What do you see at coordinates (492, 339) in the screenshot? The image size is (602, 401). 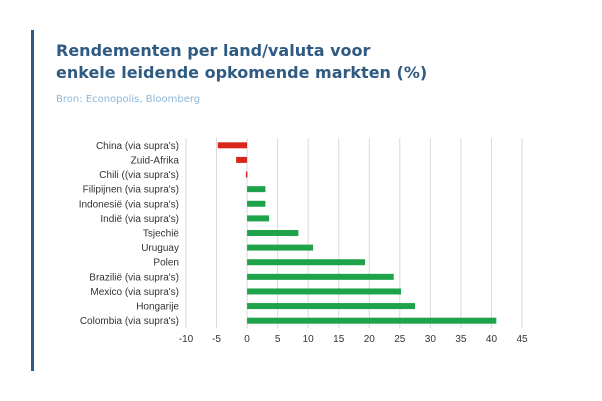 I see `x-tick-label: 40` at bounding box center [492, 339].